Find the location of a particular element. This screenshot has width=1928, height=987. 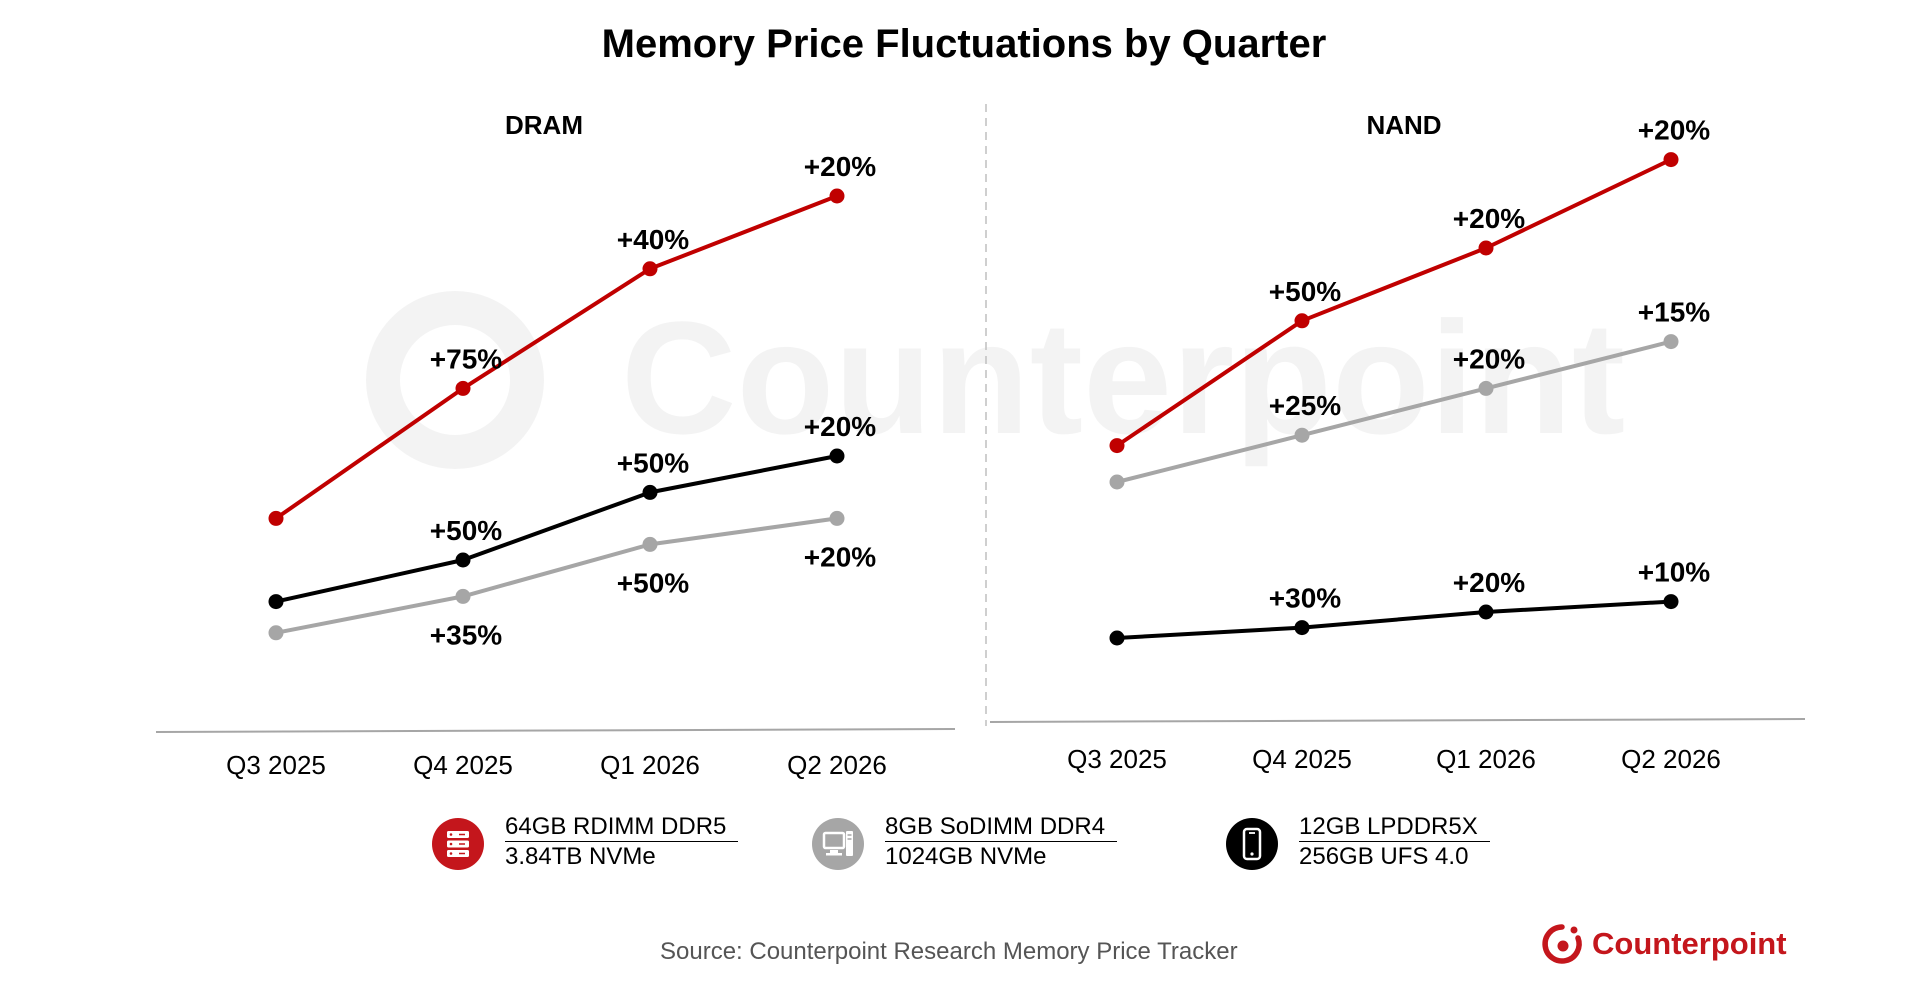

series-2: +30% +20% +10% is located at coordinates (1409, 601).